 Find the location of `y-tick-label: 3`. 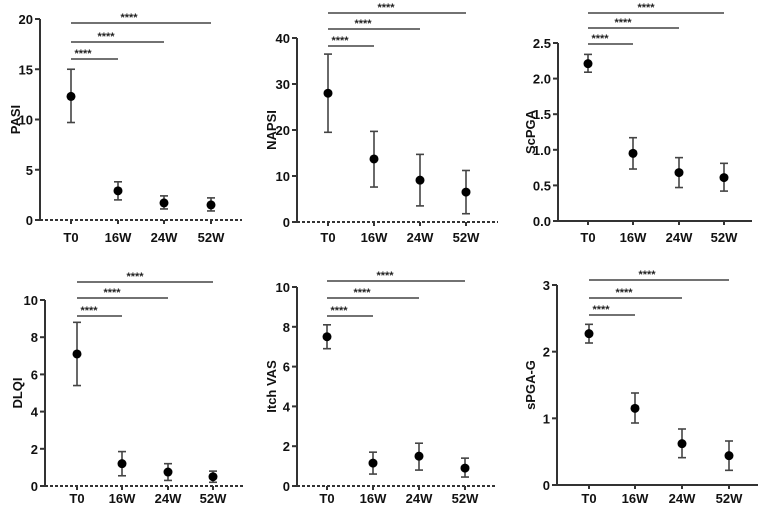

y-tick-label: 3 is located at coordinates (546, 285).